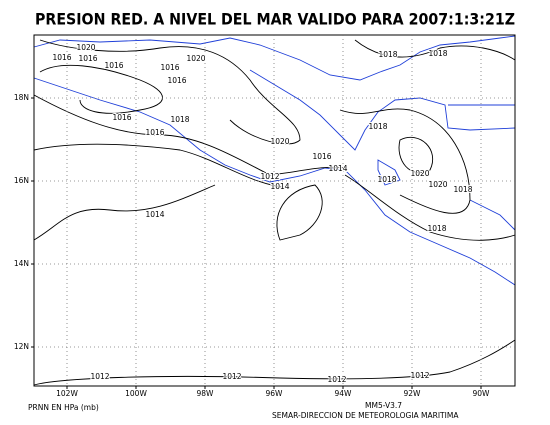  Describe the element at coordinates (344, 393) in the screenshot. I see `lon-label: 94W` at that location.